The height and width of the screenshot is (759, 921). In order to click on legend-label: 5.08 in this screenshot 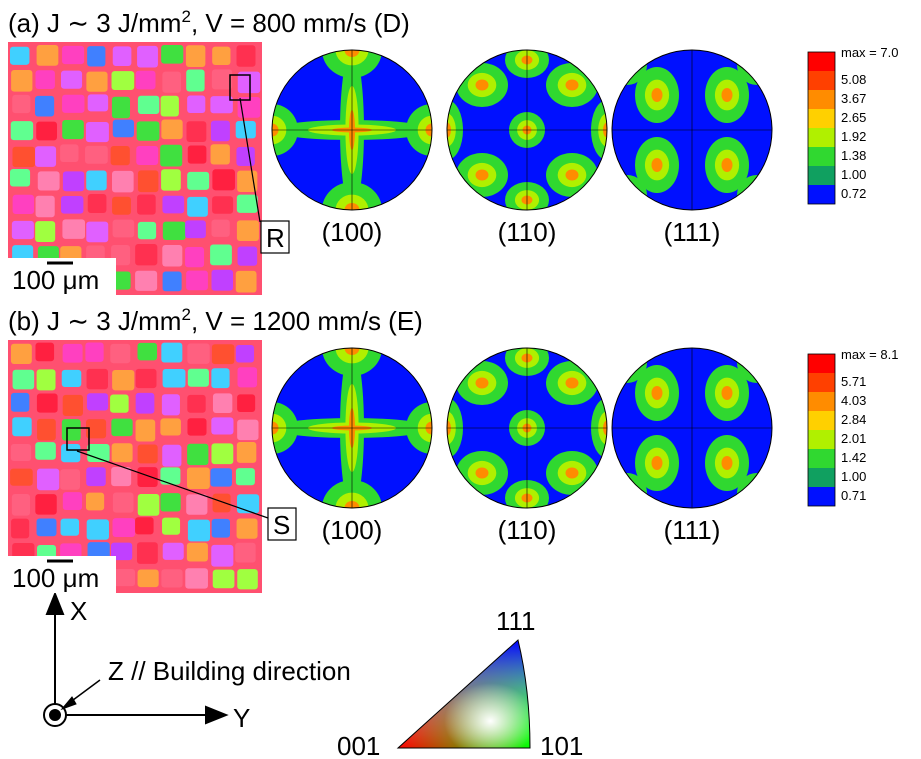, I will do `click(853, 79)`.